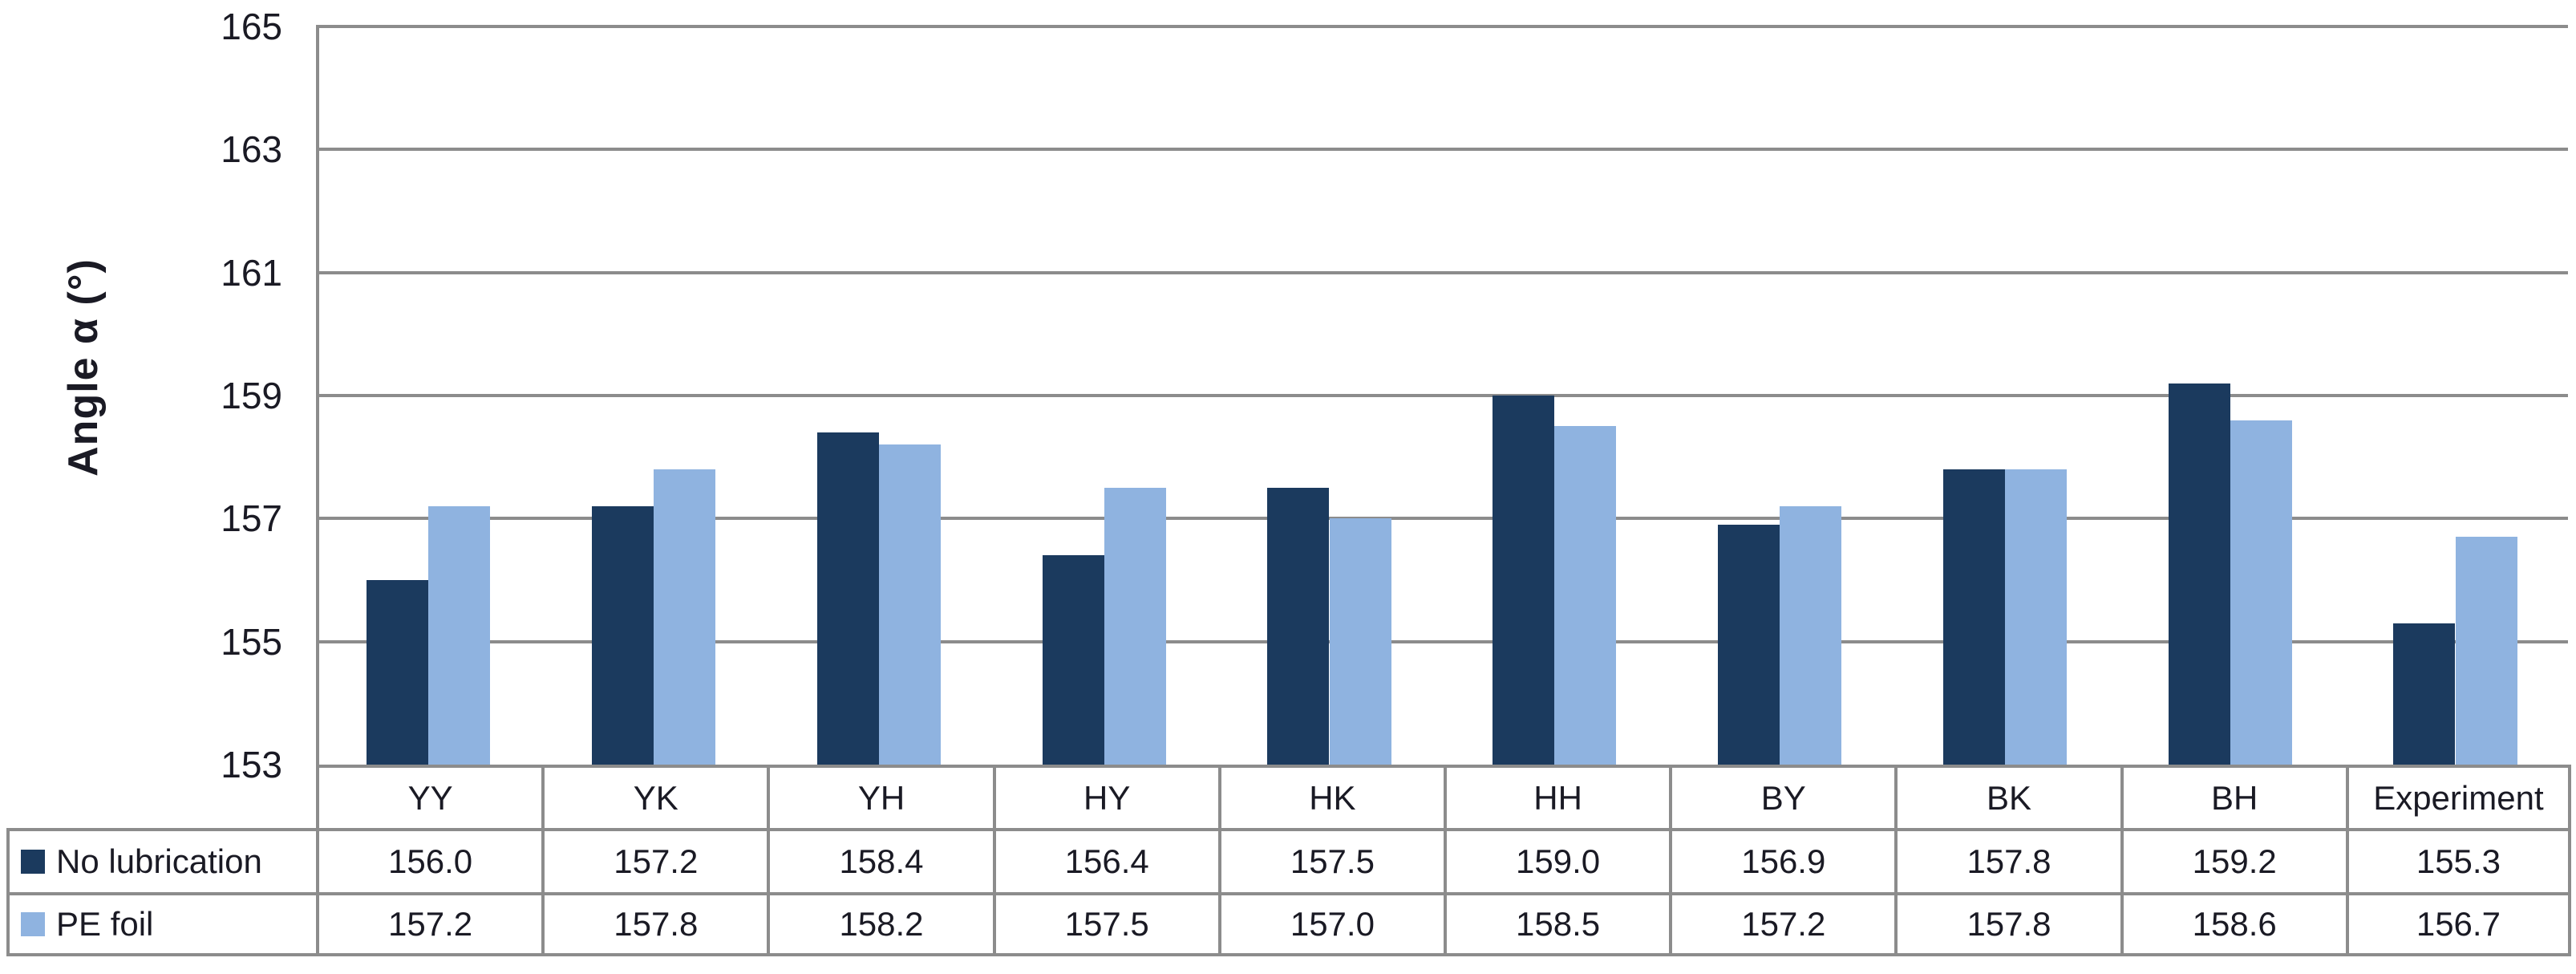 The height and width of the screenshot is (974, 2576). I want to click on value-no-lubrication-hy: 156.4, so click(1105, 860).